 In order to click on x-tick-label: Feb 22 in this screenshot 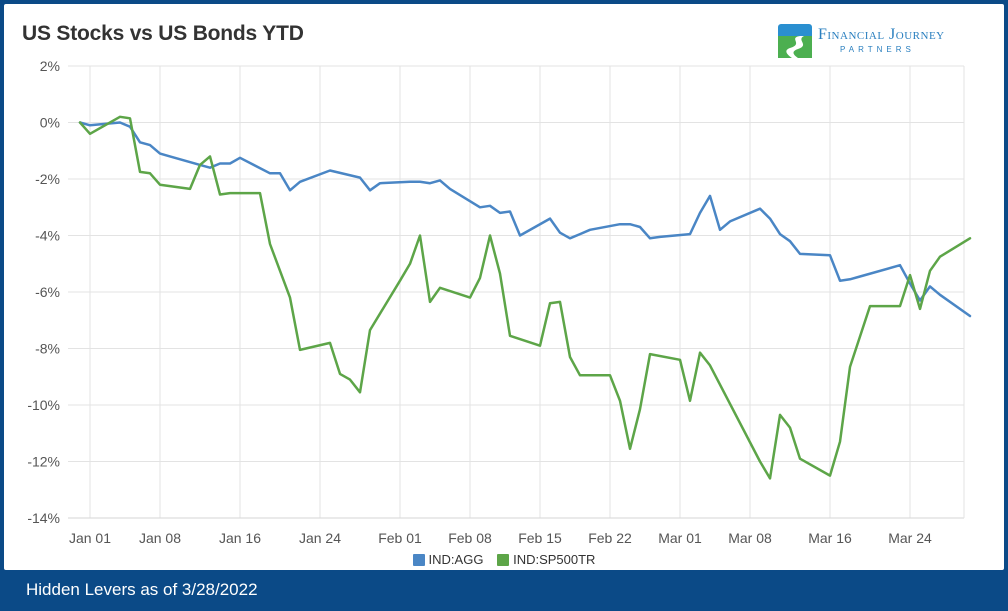, I will do `click(610, 538)`.